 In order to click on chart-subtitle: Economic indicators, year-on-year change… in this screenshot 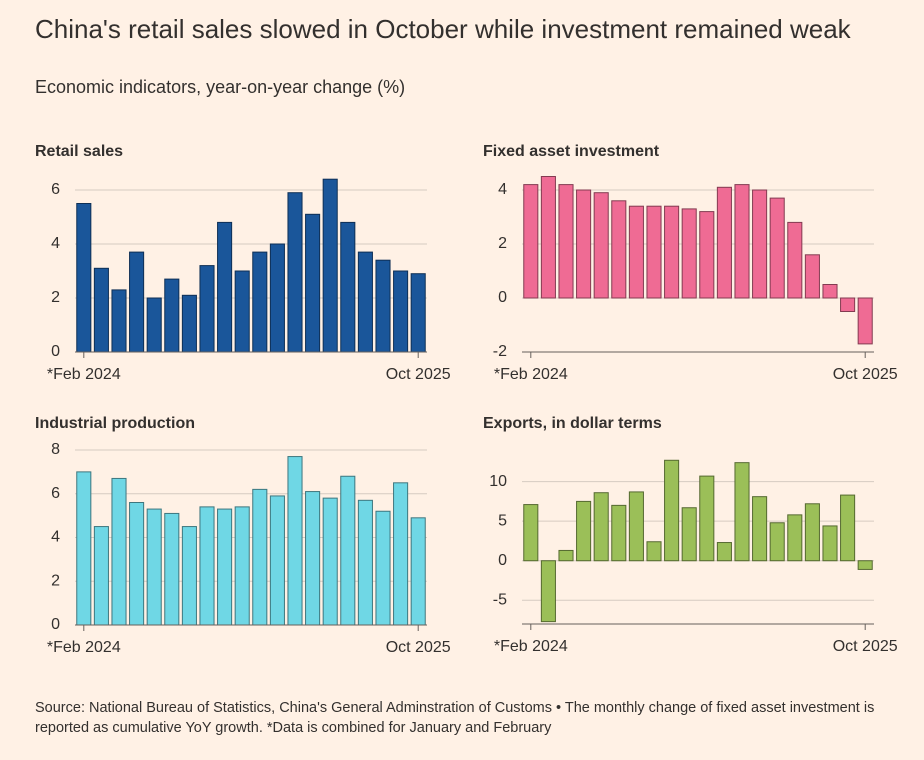, I will do `click(220, 87)`.